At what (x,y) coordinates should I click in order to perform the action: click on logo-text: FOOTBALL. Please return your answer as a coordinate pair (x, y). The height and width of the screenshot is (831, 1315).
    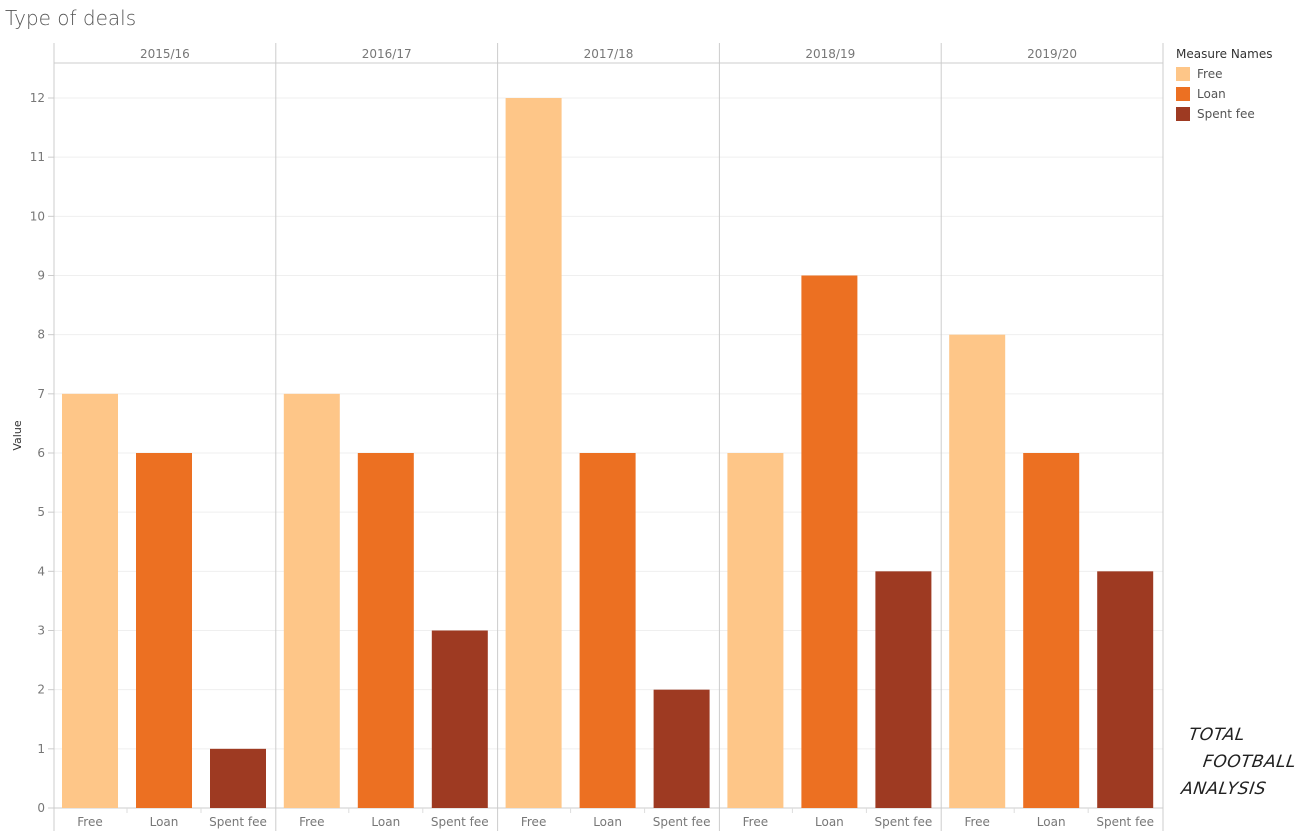
    Looking at the image, I should click on (1249, 762).